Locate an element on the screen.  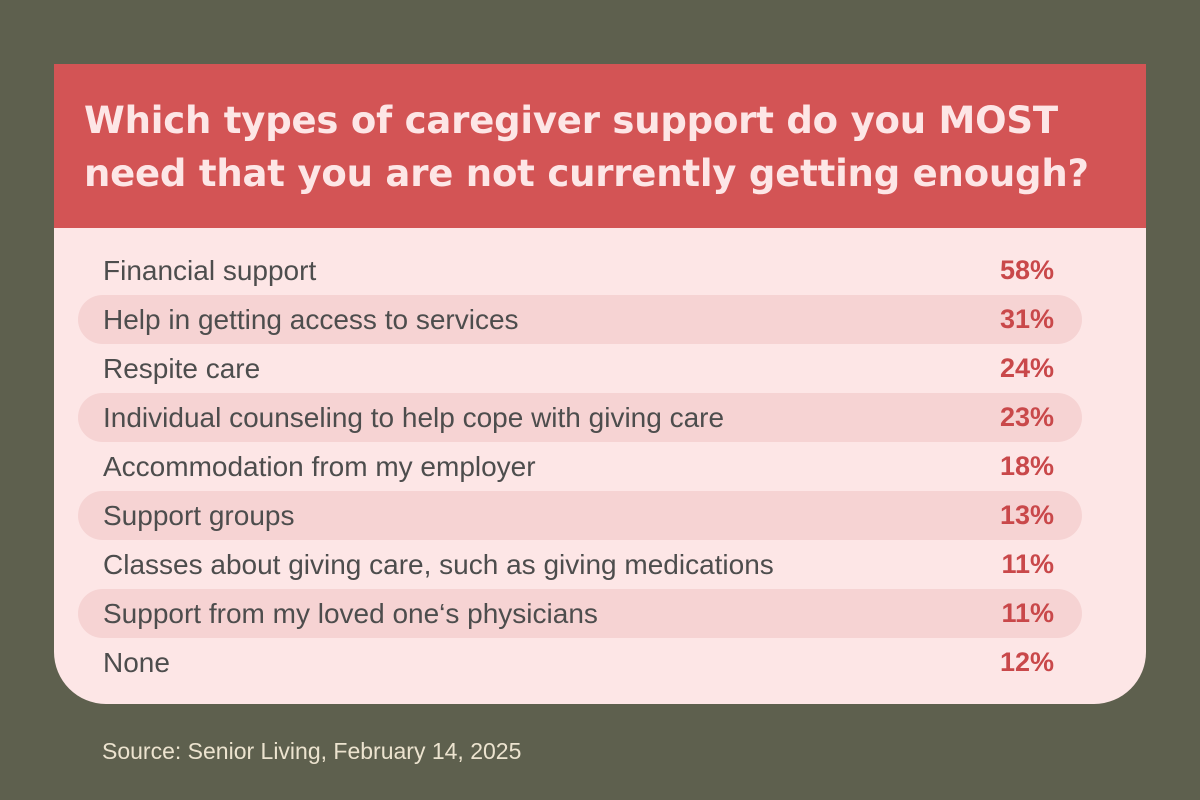
row-value: 58% is located at coordinates (1026, 270).